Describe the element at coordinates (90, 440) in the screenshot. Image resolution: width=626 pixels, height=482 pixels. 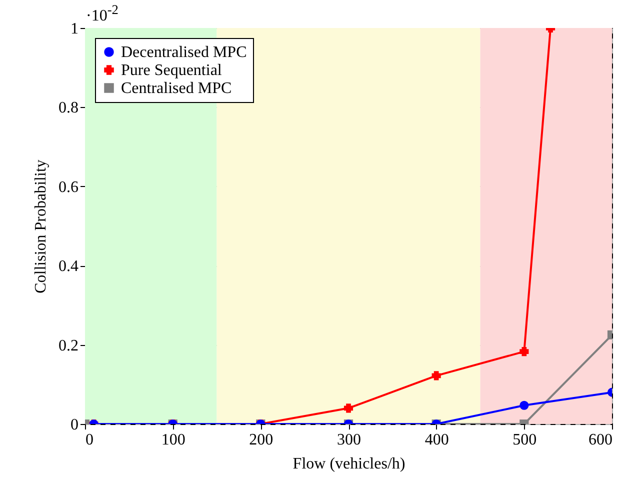
I see `x-tick-label: 0` at that location.